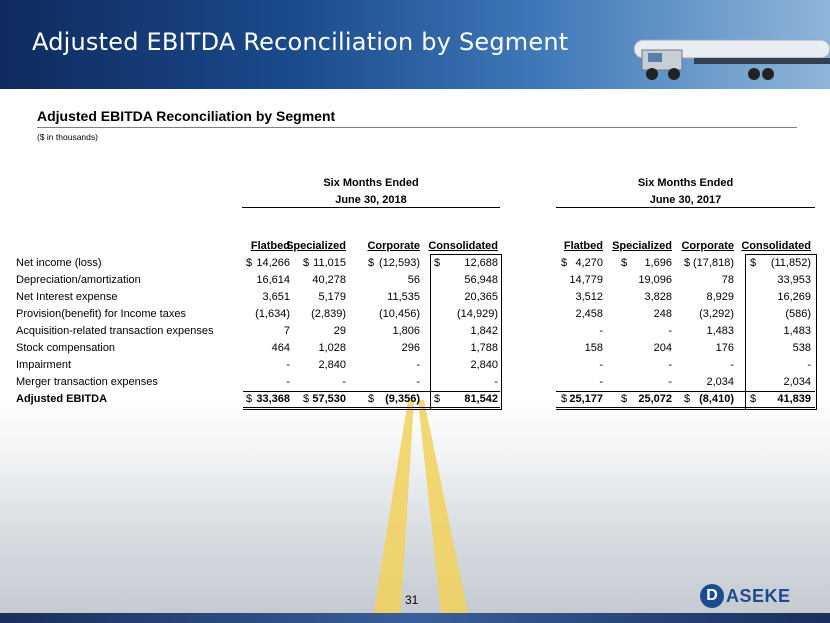  I want to click on logo-mark-icon: D, so click(712, 596).